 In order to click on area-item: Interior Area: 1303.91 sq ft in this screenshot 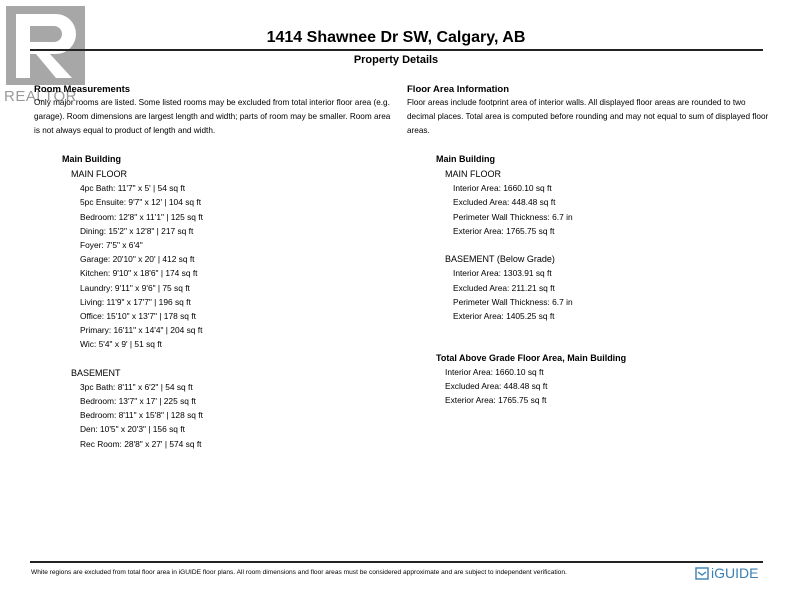, I will do `click(502, 273)`.